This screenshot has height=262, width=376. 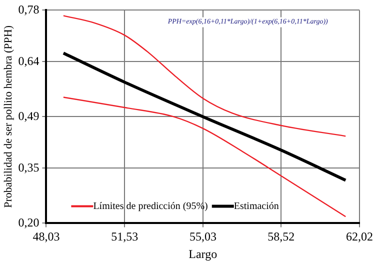 What do you see at coordinates (359, 237) in the screenshot?
I see `x-tick-label: 62,02` at bounding box center [359, 237].